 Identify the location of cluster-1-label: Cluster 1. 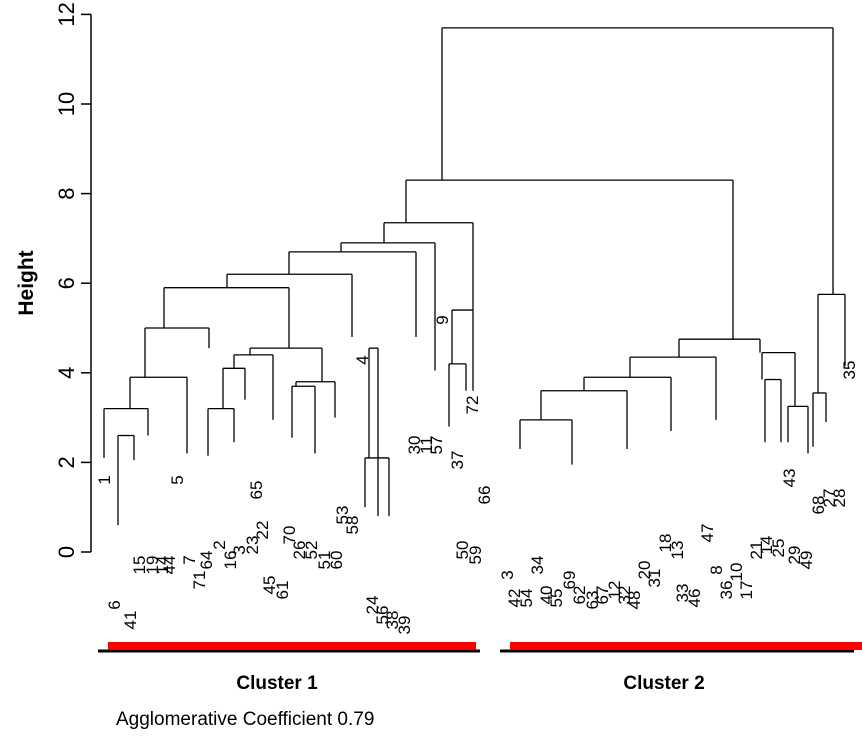
(277, 683).